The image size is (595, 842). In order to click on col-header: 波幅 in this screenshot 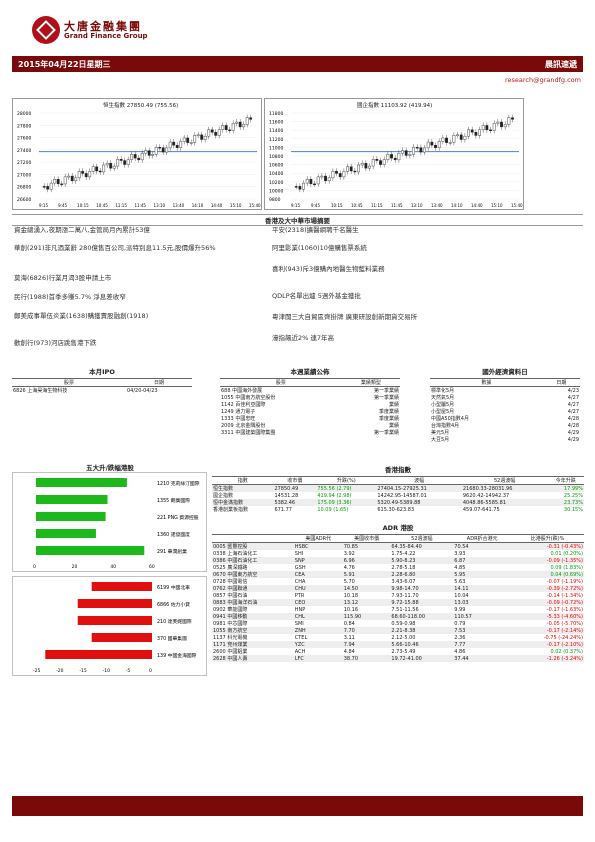, I will do `click(419, 480)`.